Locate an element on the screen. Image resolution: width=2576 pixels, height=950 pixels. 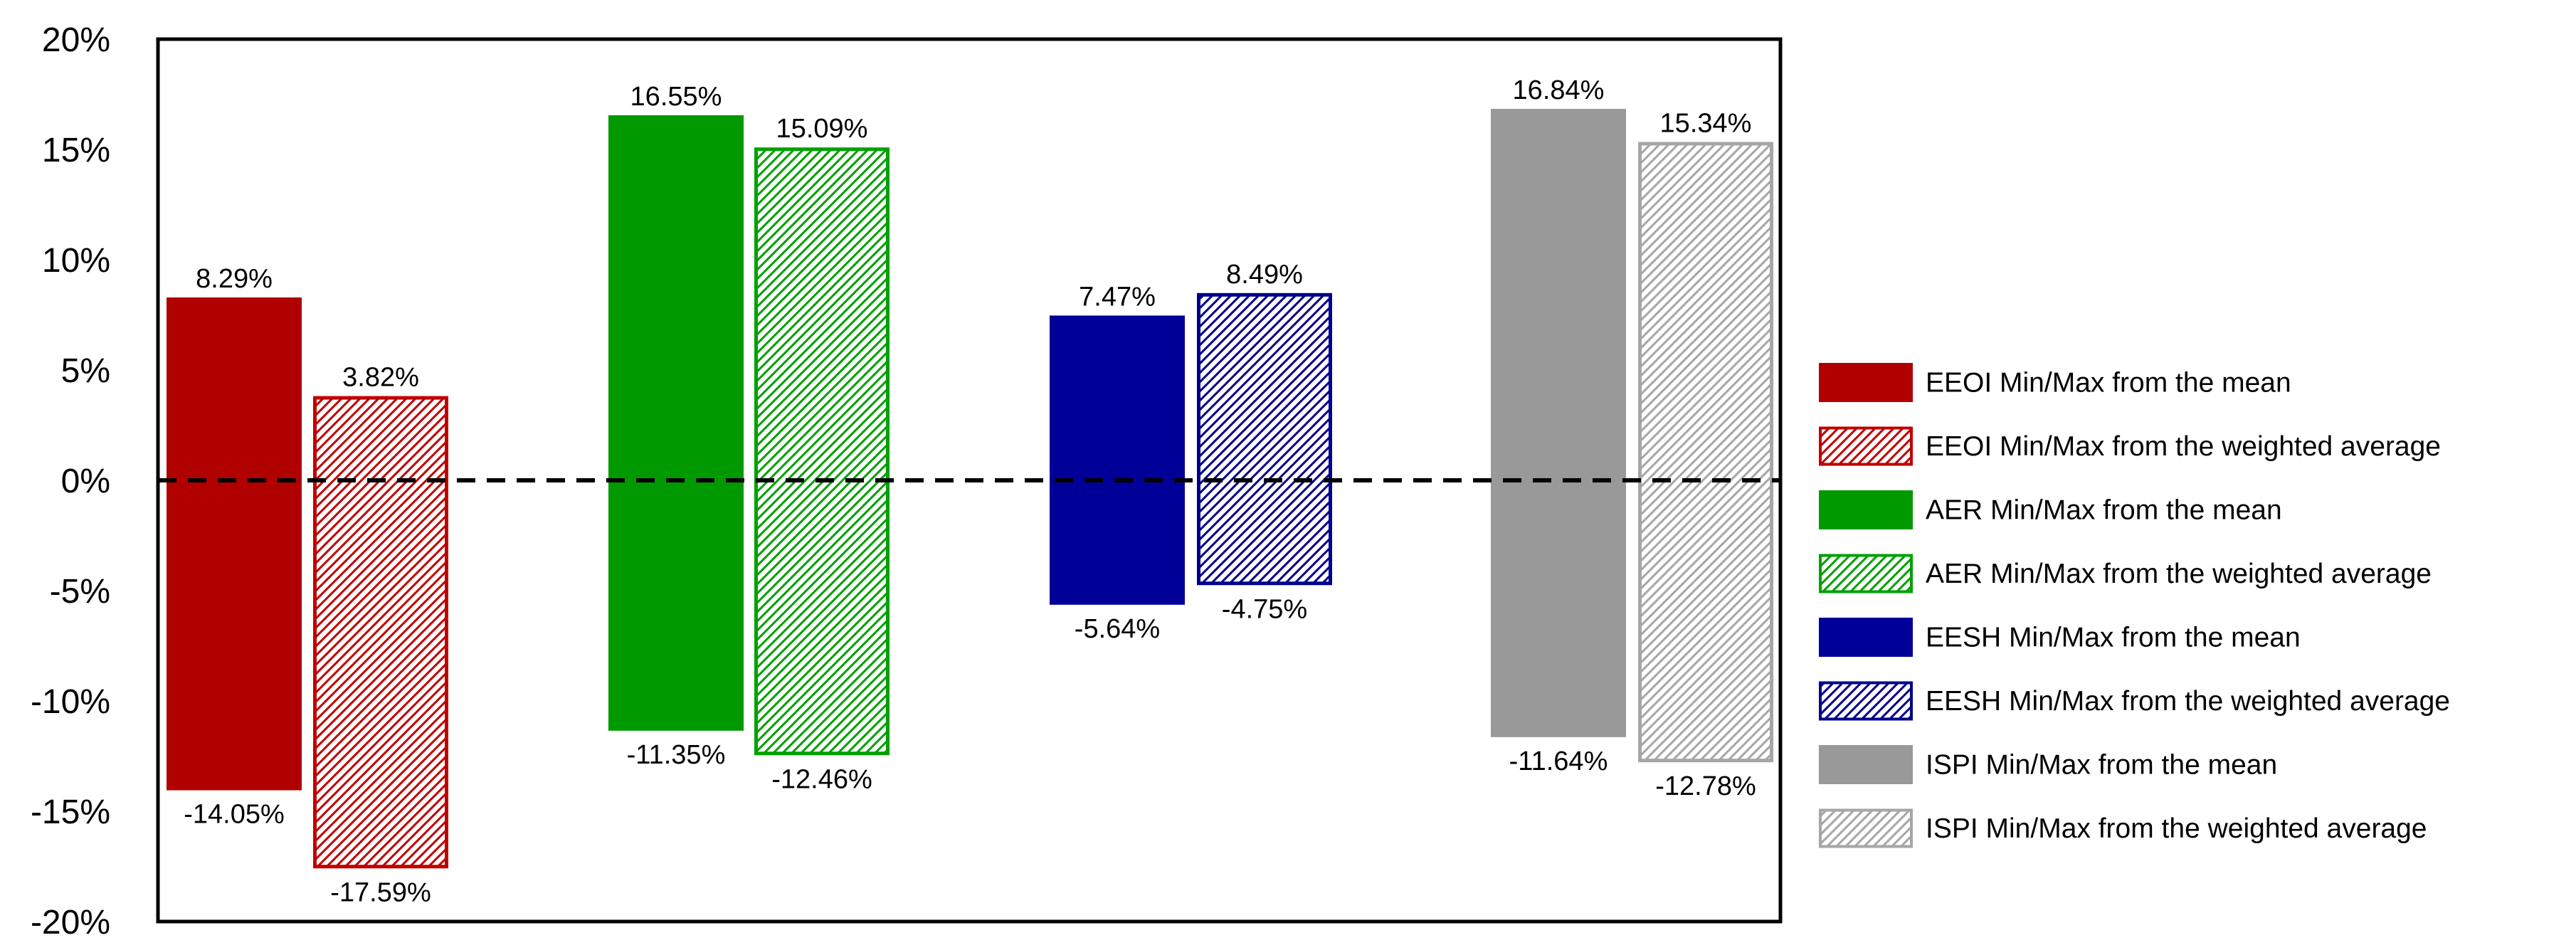
data-label-min: -4.75% is located at coordinates (1264, 609).